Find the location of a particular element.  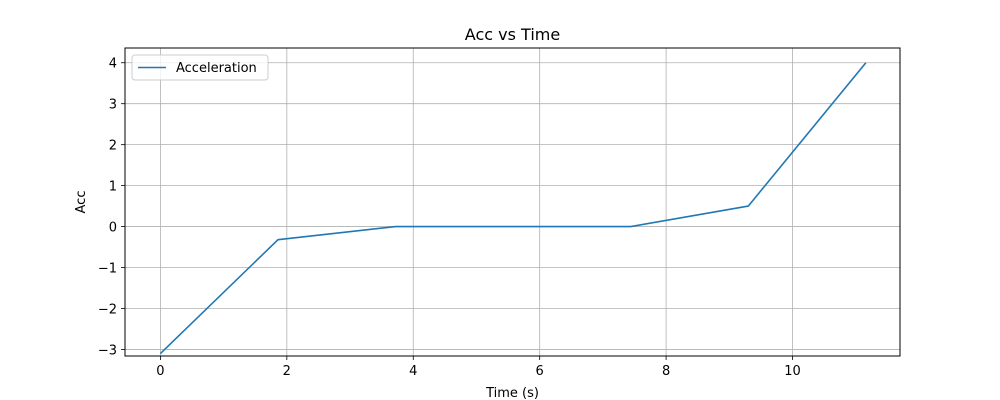

y-tick-label: 1 is located at coordinates (113, 187).